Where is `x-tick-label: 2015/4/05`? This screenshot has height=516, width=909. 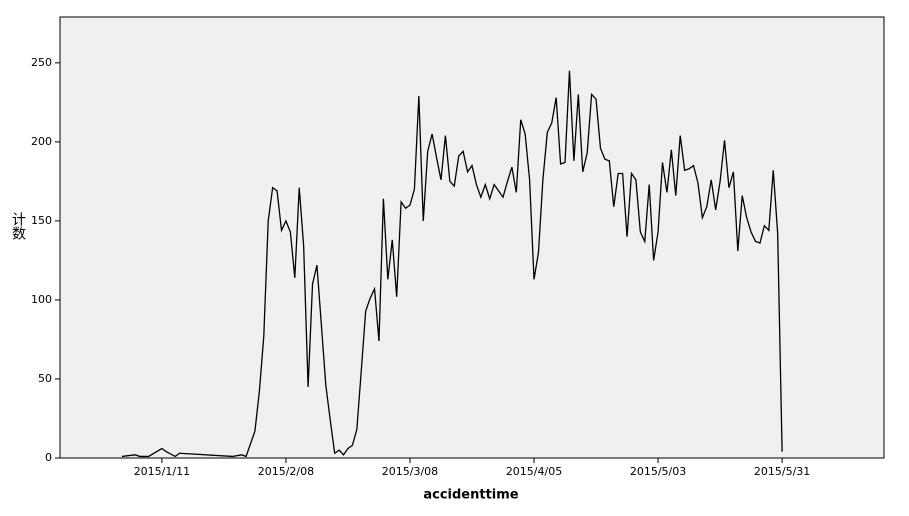 x-tick-label: 2015/4/05 is located at coordinates (534, 471).